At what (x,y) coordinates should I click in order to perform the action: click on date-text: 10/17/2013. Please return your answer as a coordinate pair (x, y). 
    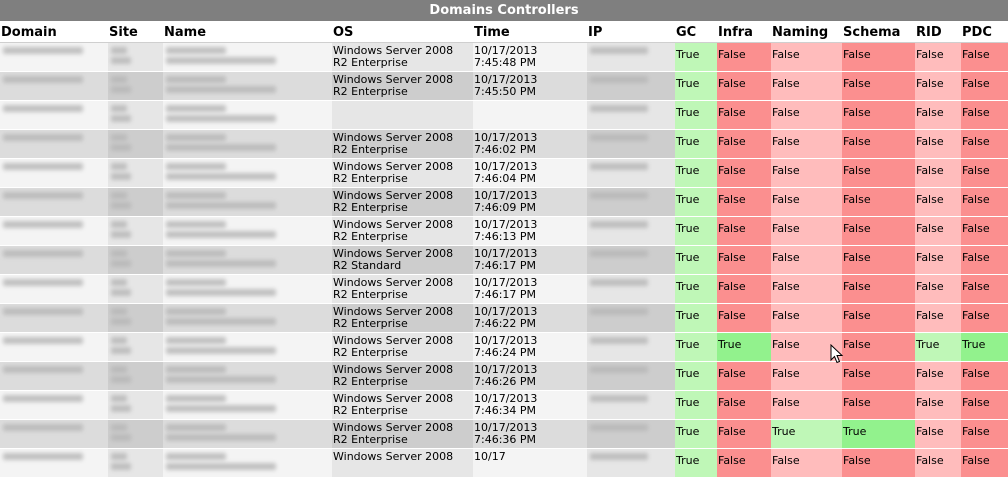
    Looking at the image, I should click on (506, 166).